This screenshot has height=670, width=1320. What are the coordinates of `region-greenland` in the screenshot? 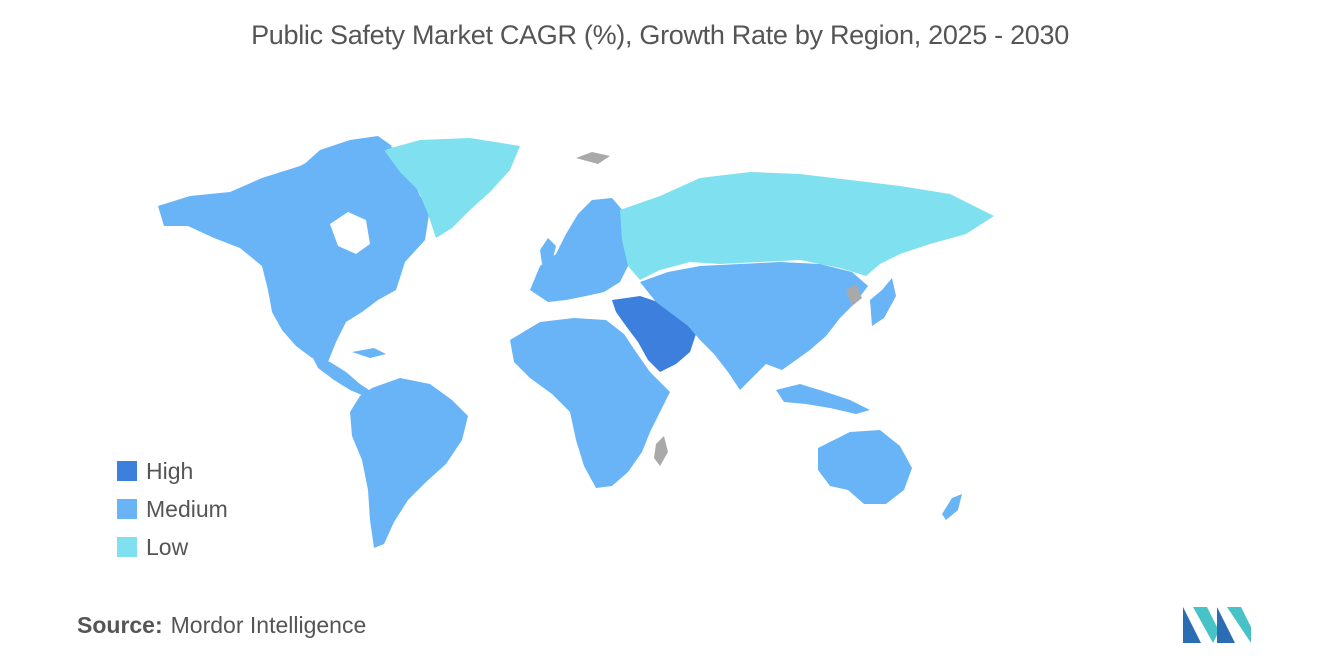 It's located at (452, 188).